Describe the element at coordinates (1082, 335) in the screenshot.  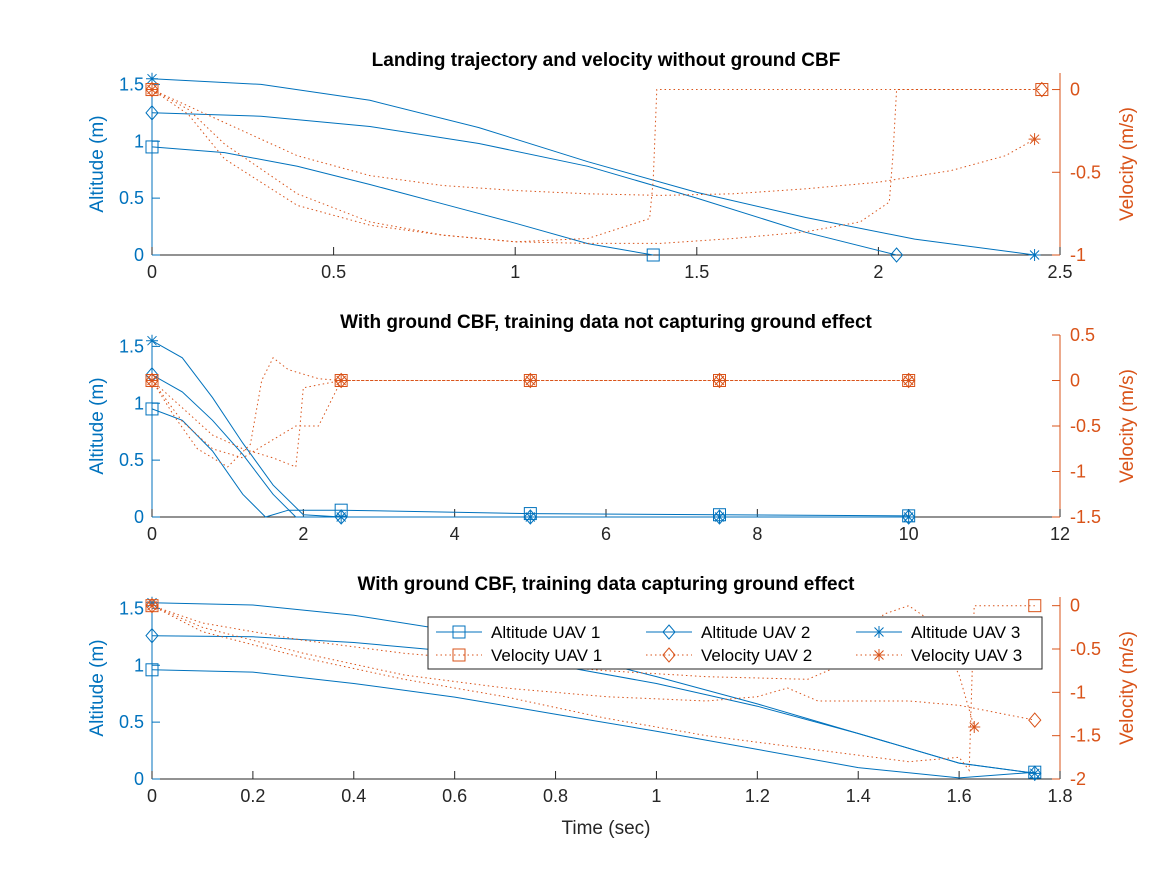
I see `y-tick-label-right: 0.5` at that location.